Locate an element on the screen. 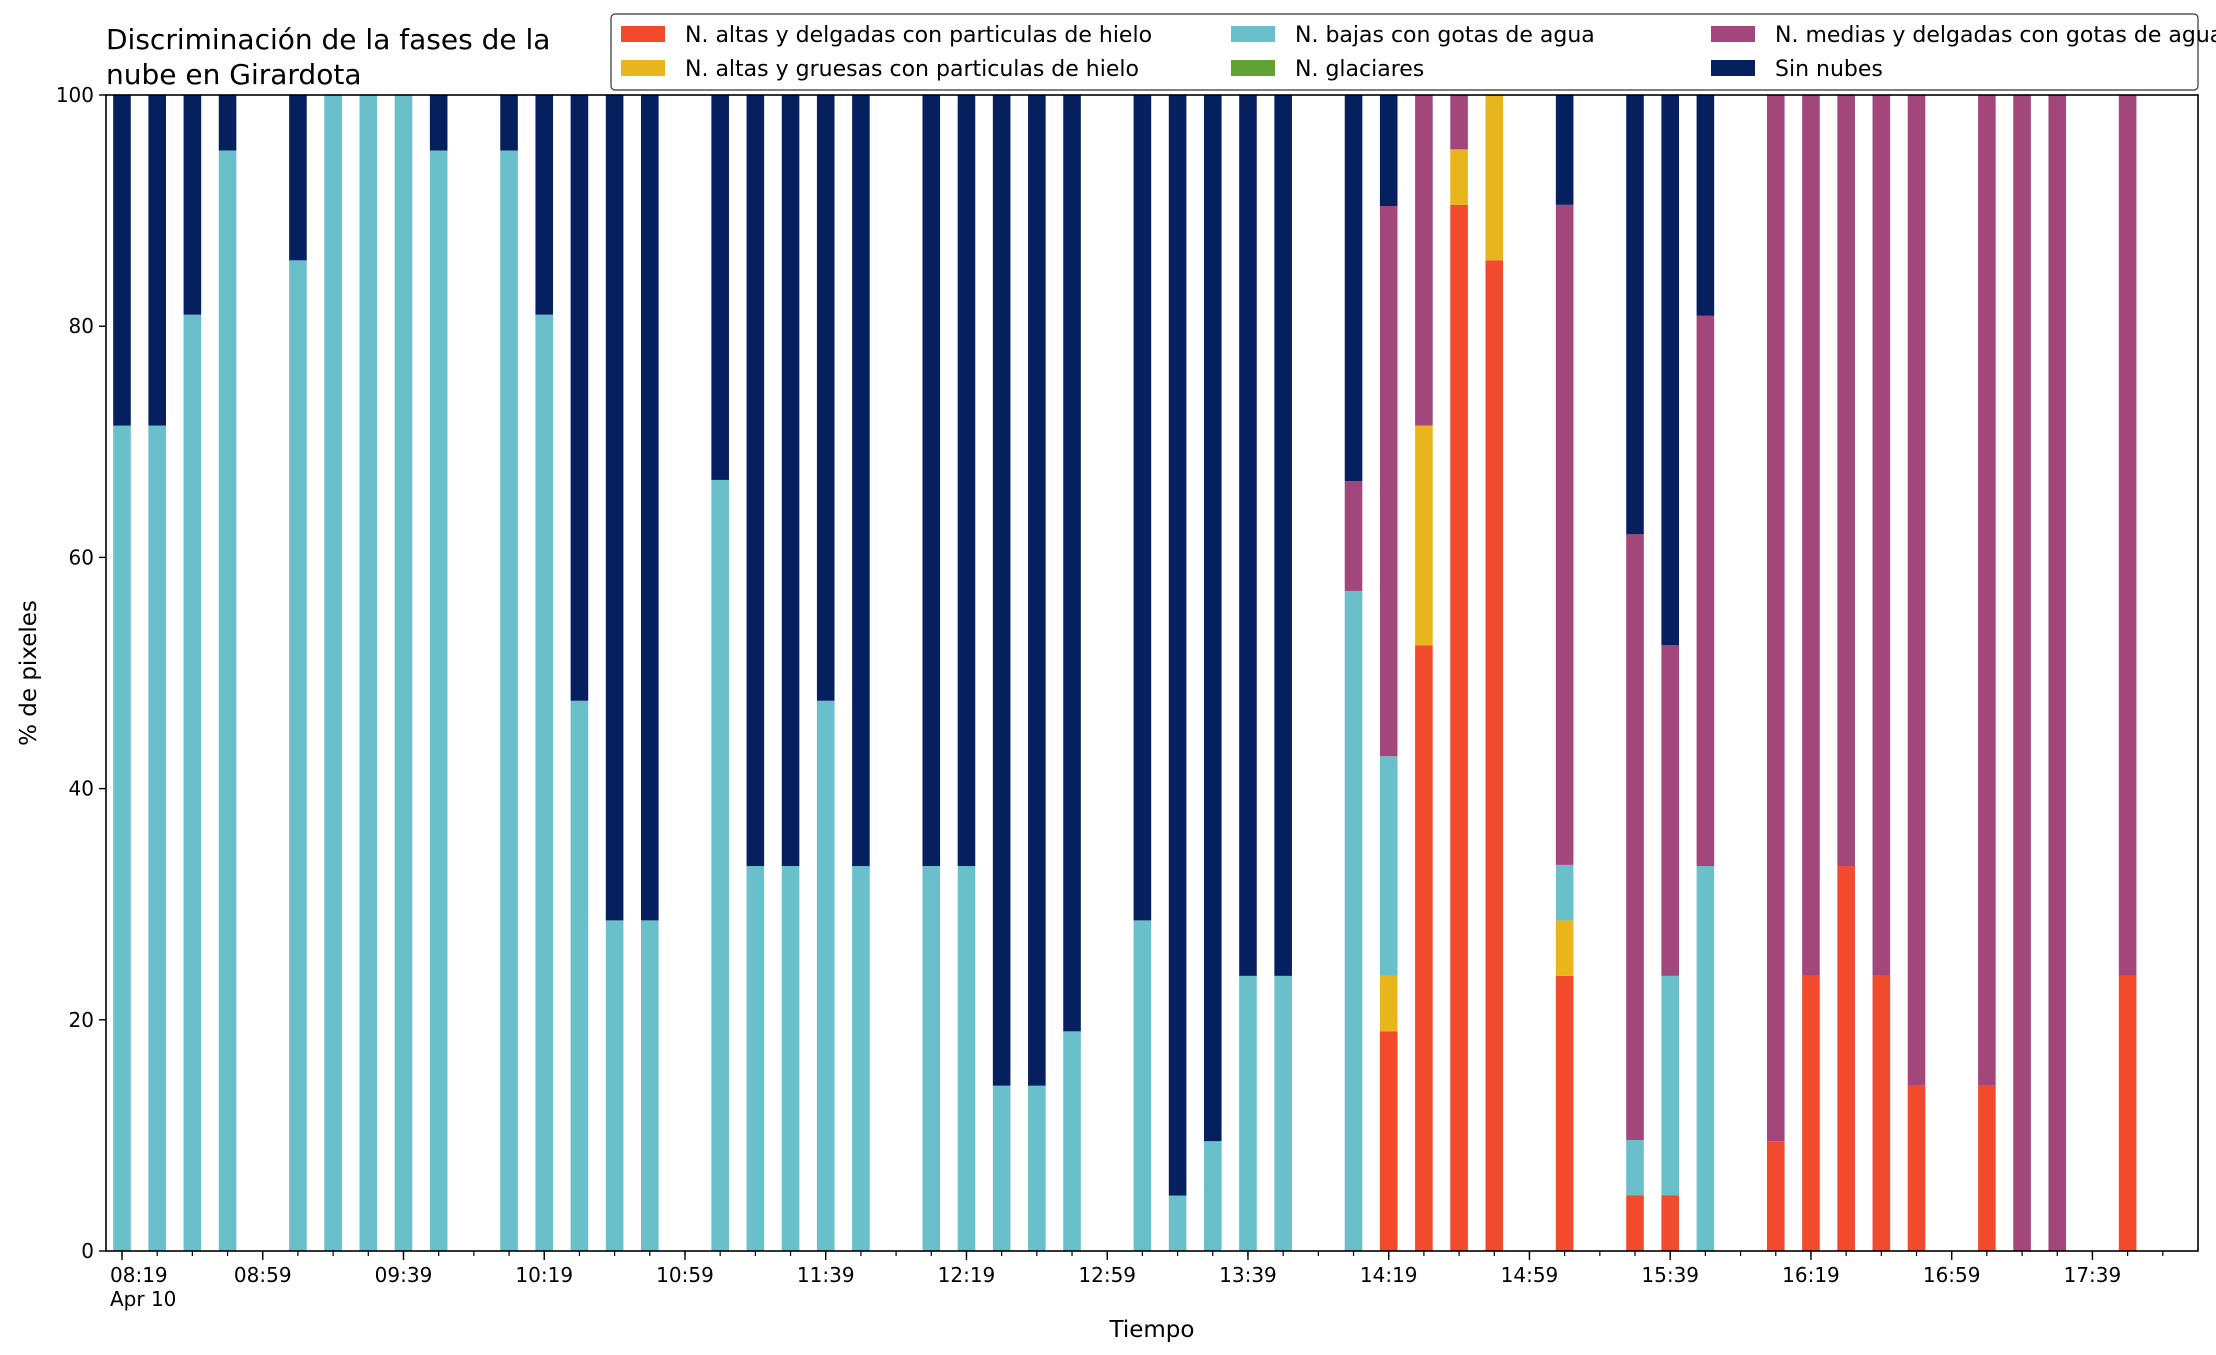  legend-box is located at coordinates (1404, 52).